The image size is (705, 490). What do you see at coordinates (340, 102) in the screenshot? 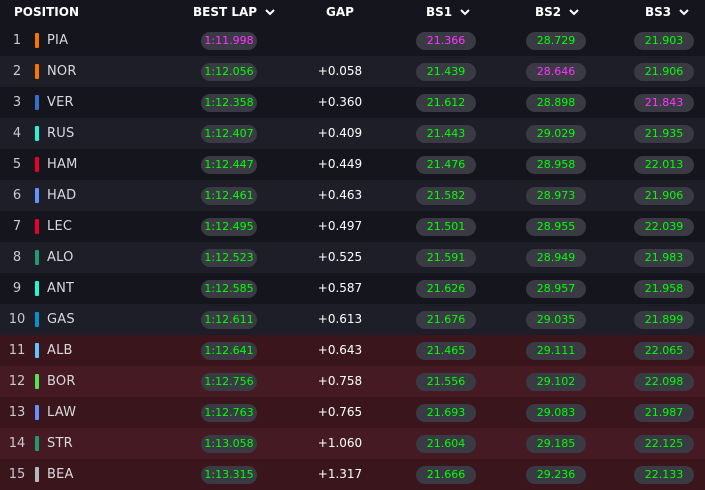
I see `gap-value: +0.360` at bounding box center [340, 102].